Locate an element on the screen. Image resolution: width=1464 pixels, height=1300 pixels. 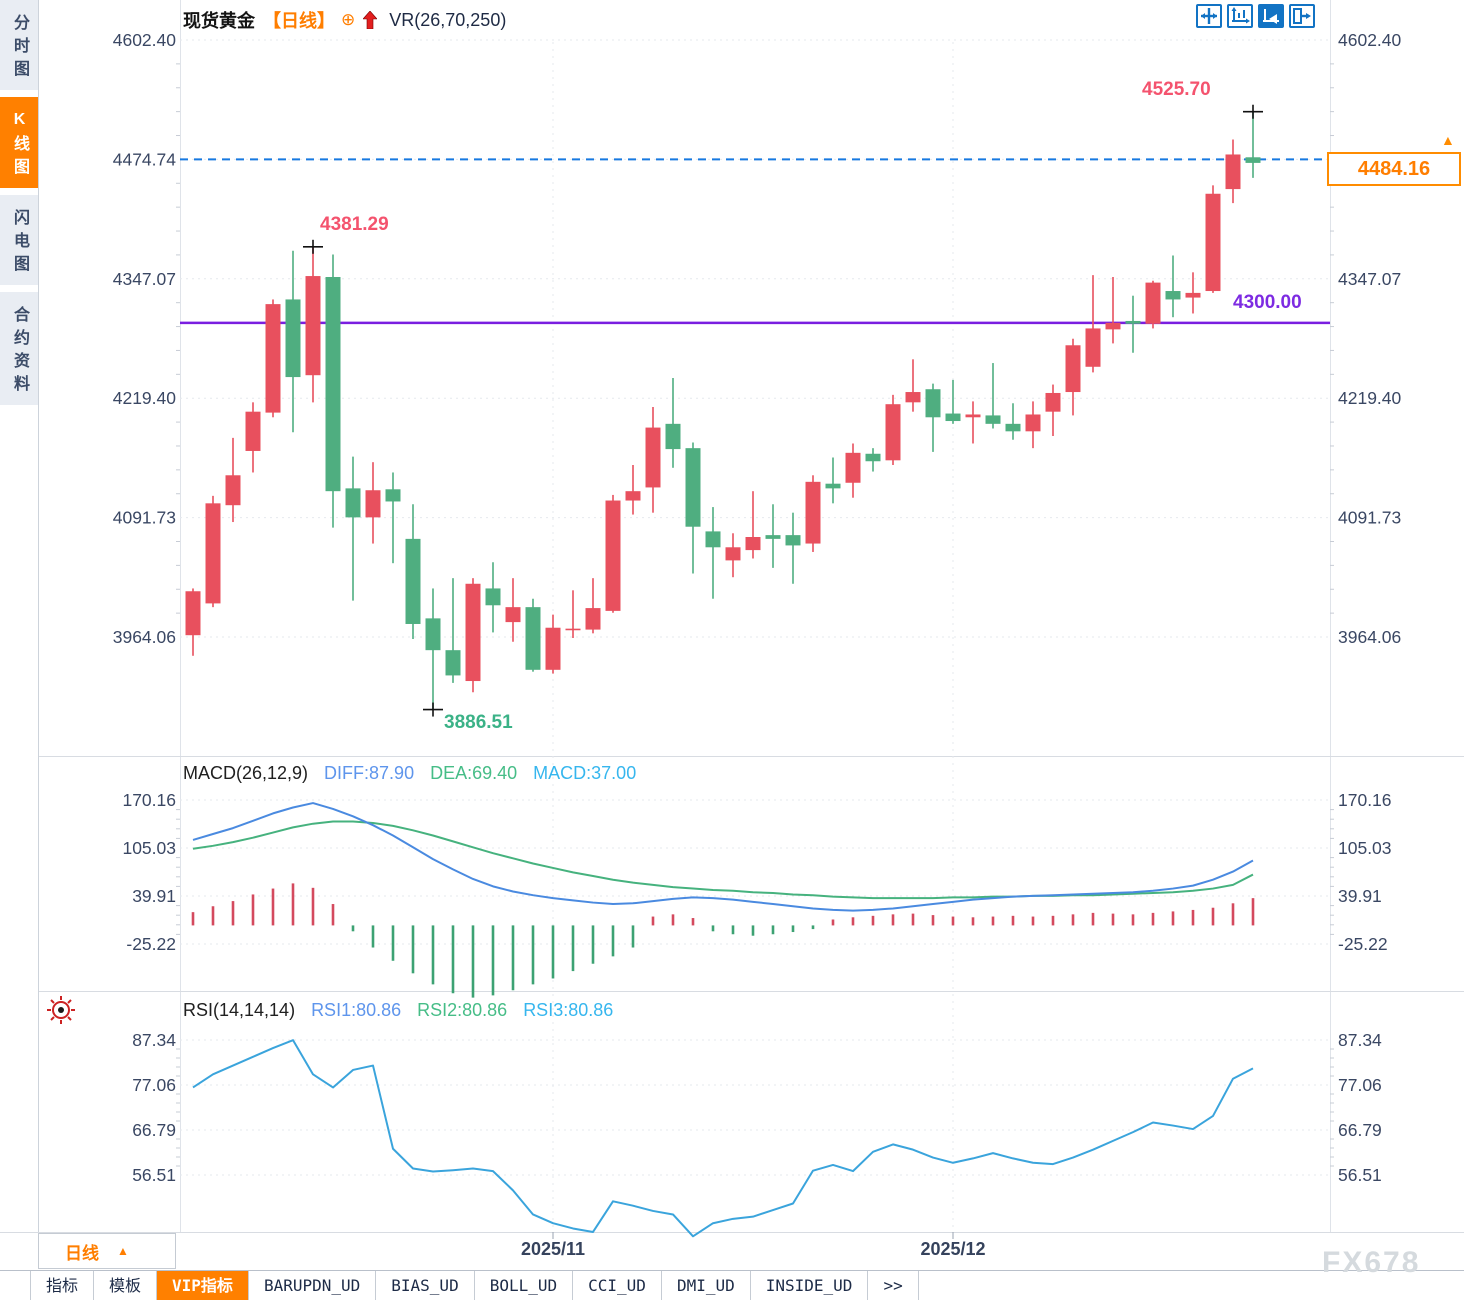
price-up-arrow-icon: ▲ is located at coordinates (1448, 140).